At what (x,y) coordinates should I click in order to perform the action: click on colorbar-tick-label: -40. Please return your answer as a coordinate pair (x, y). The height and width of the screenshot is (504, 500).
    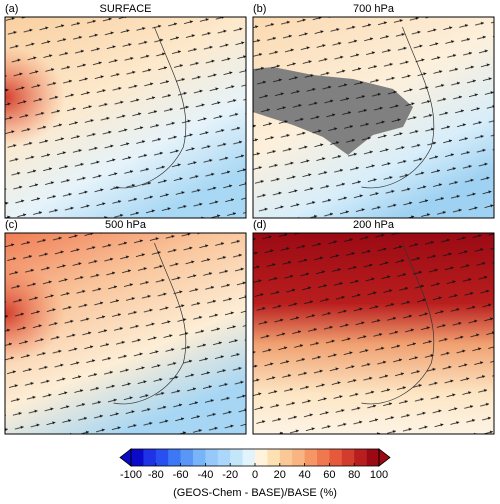
    Looking at the image, I should click on (205, 475).